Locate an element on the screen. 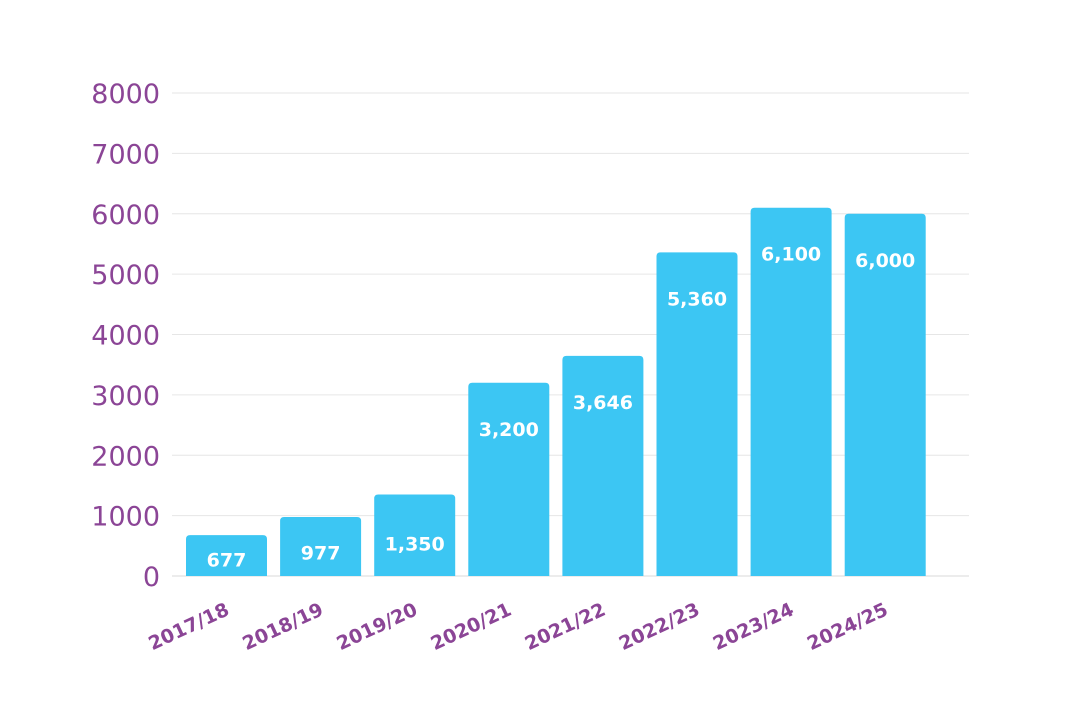 Image resolution: width=1089 pixels, height=701 pixels. bar-value-label: 6,000 is located at coordinates (885, 261).